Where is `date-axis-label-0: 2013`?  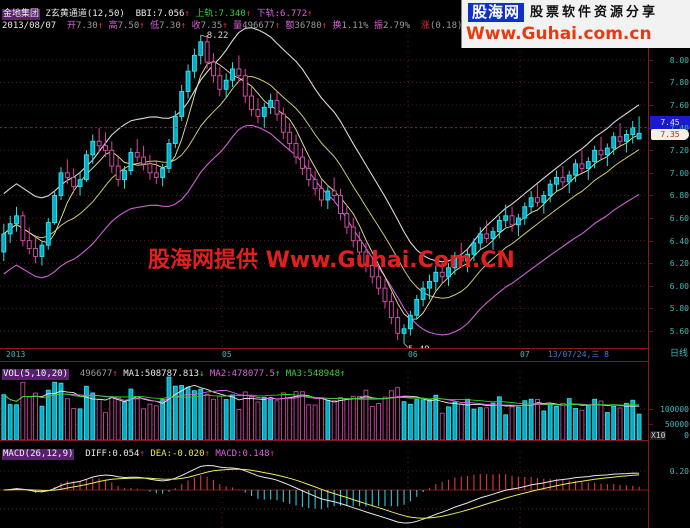 date-axis-label-0: 2013 is located at coordinates (16, 354).